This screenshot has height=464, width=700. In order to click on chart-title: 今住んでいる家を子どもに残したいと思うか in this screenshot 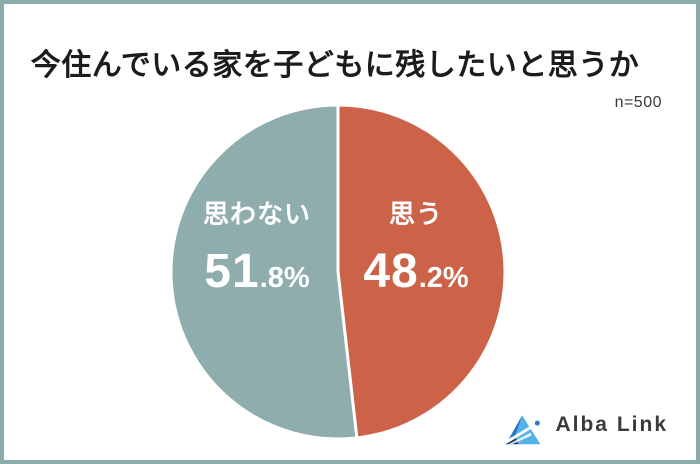, I will do `click(335, 65)`.